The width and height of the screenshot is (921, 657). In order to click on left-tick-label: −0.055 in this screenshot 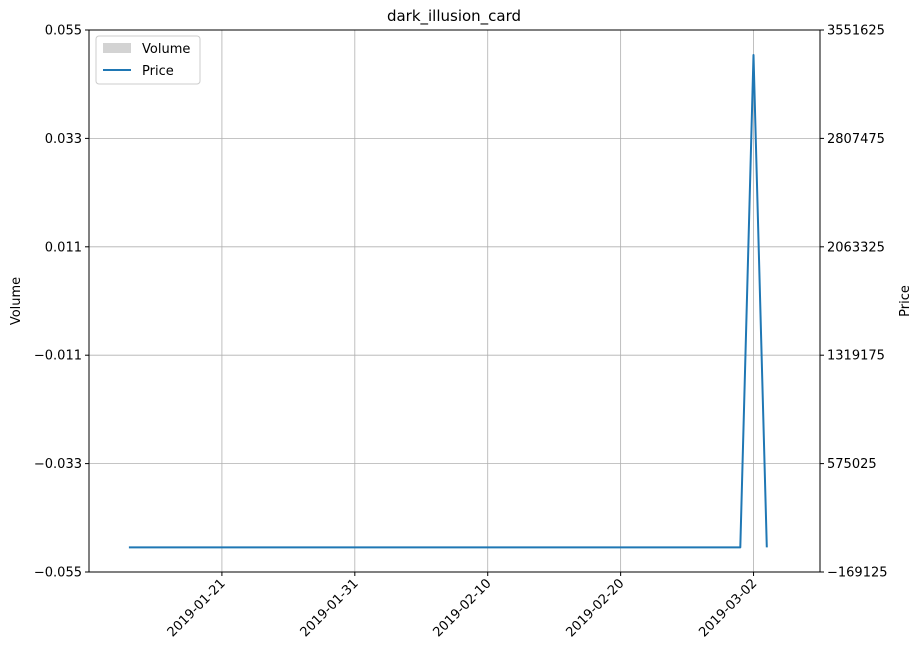, I will do `click(58, 573)`.